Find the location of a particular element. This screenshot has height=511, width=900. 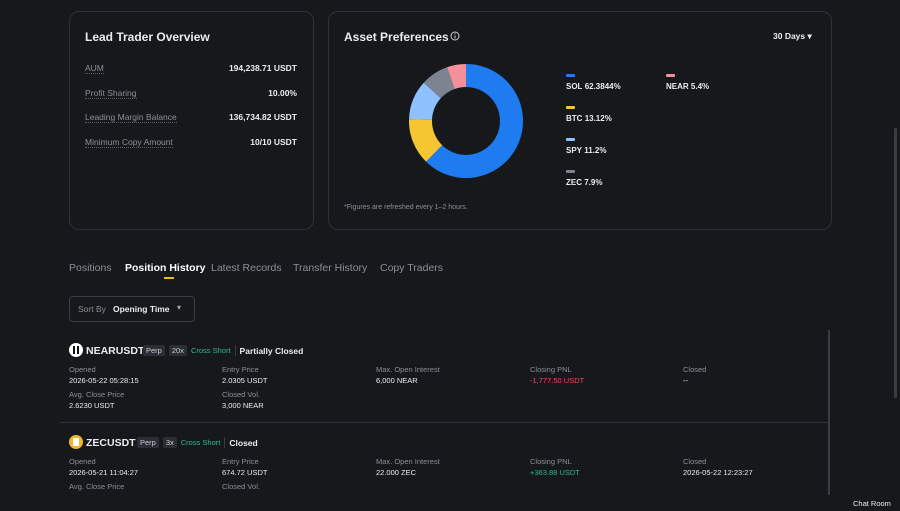

legend-value: 7.9% is located at coordinates (593, 182).